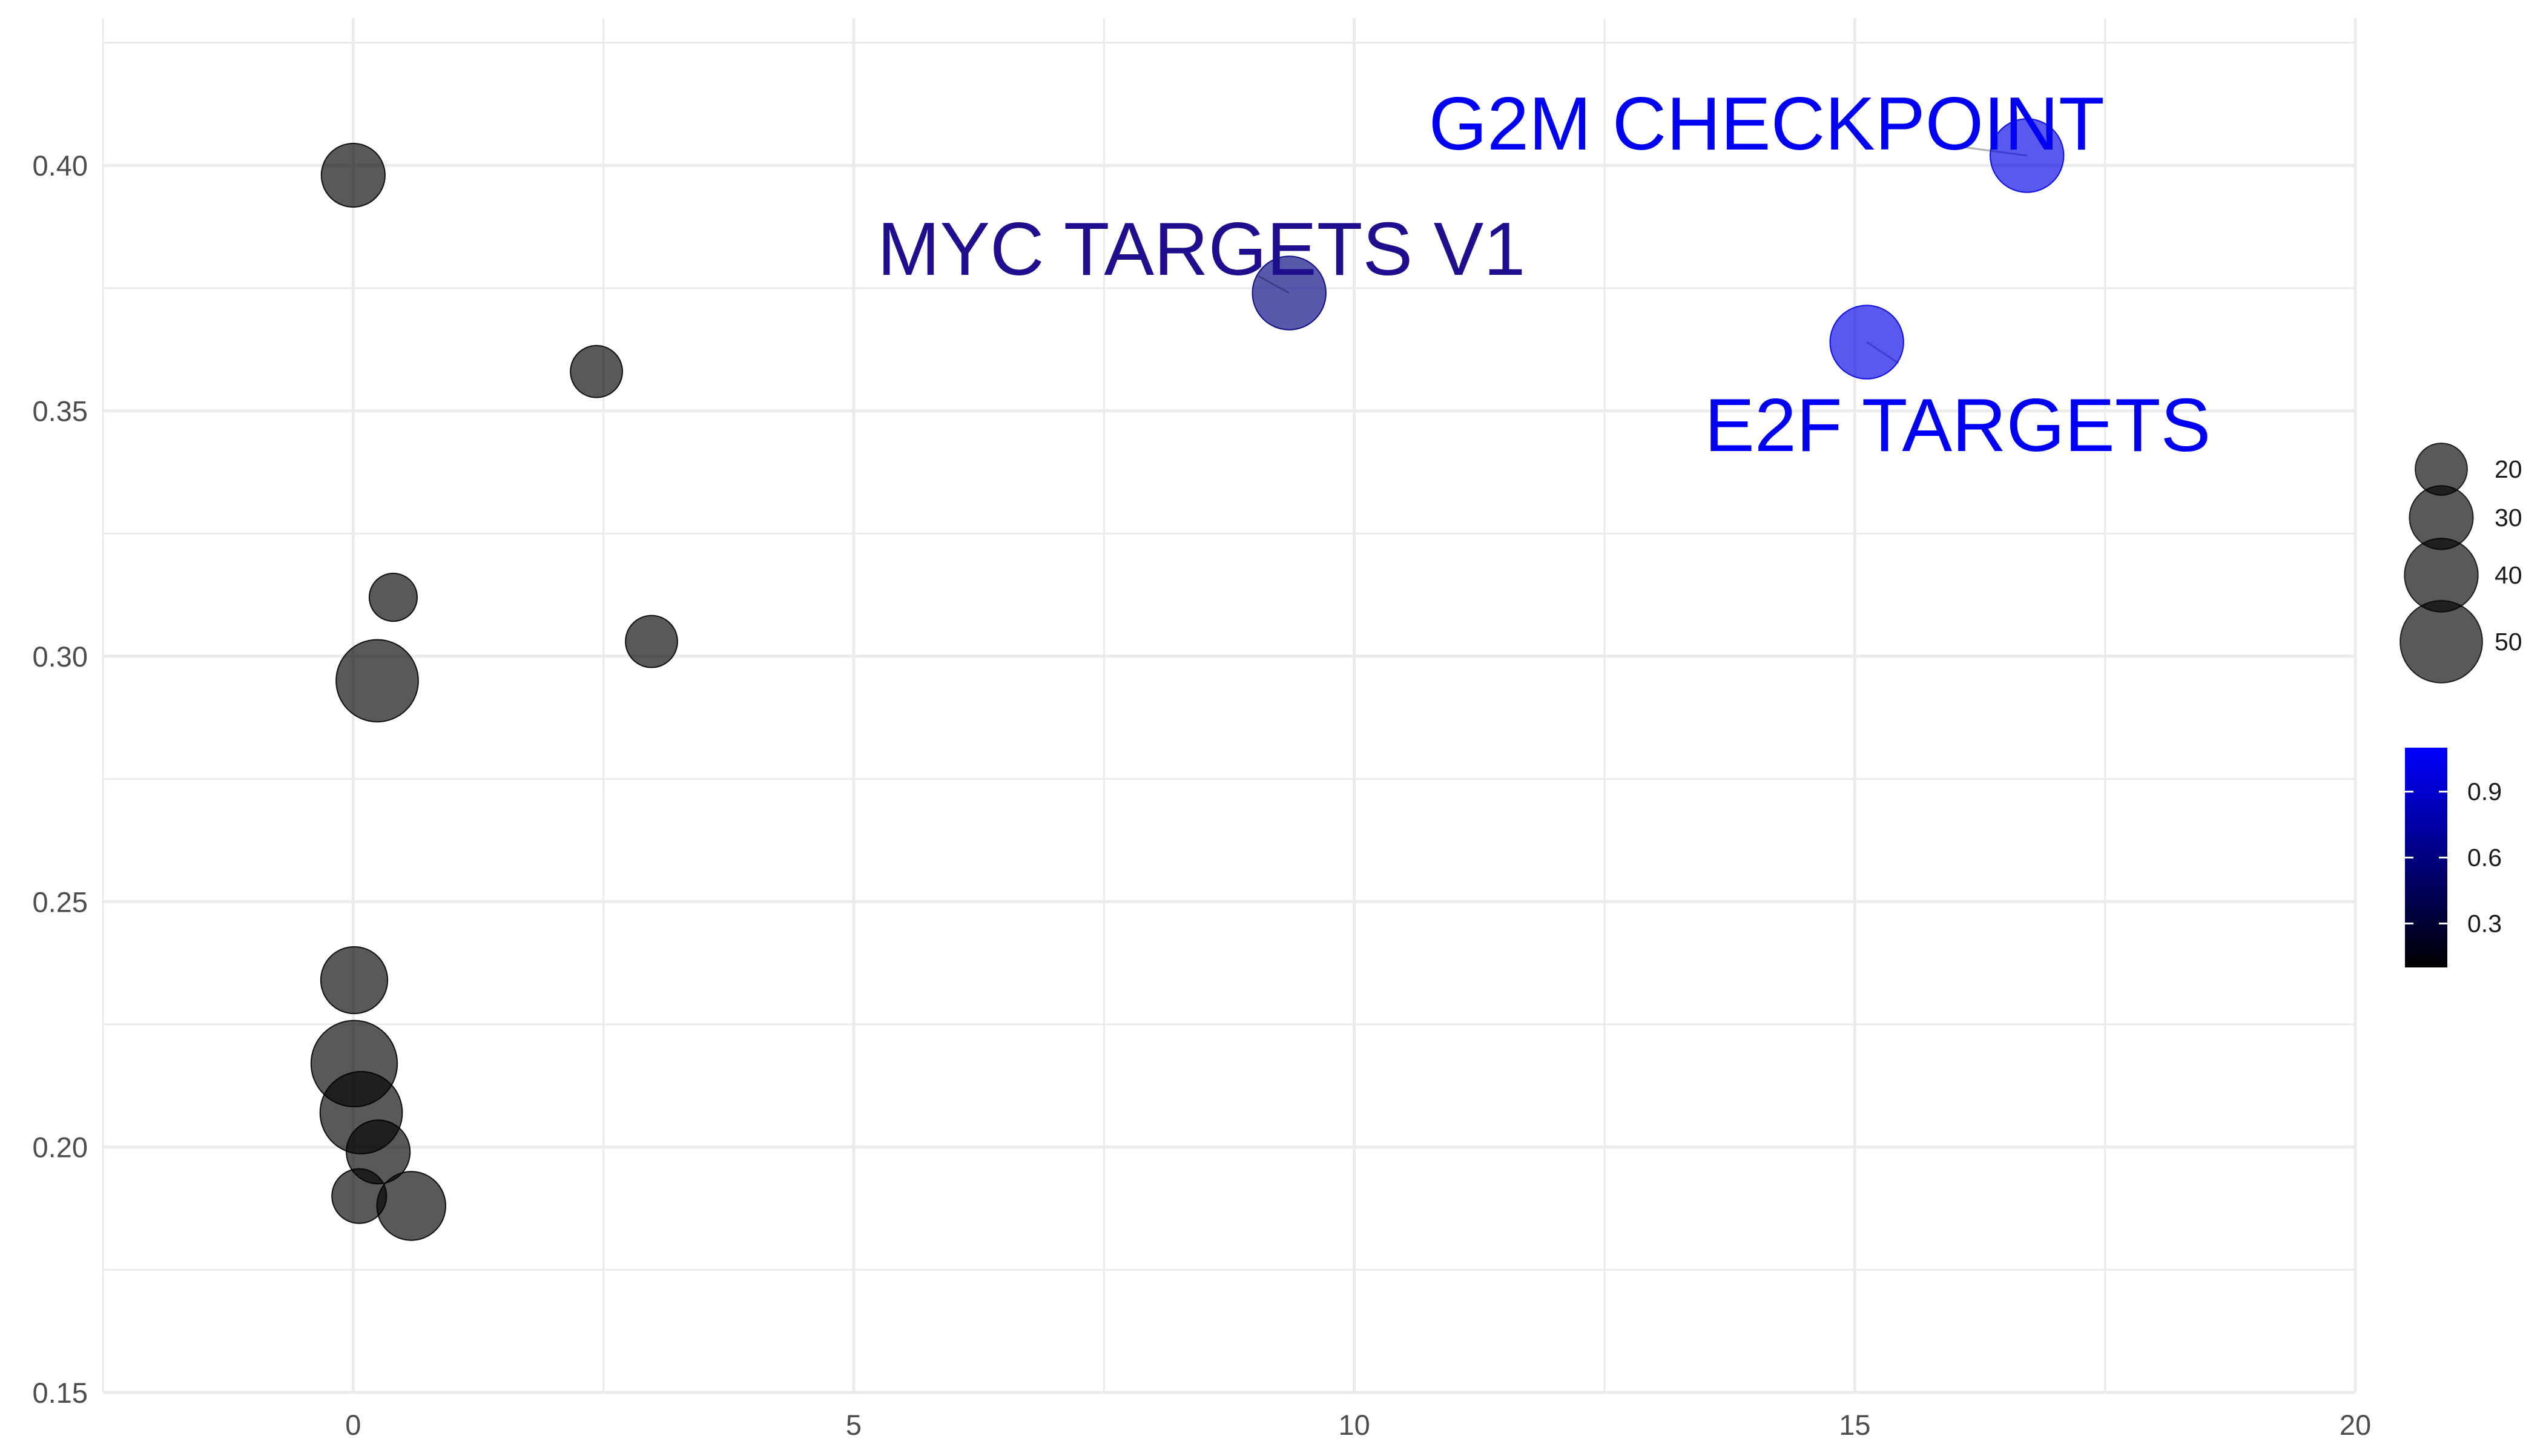 The height and width of the screenshot is (1456, 2543). Describe the element at coordinates (353, 1425) in the screenshot. I see `x-tick-label: 0` at that location.